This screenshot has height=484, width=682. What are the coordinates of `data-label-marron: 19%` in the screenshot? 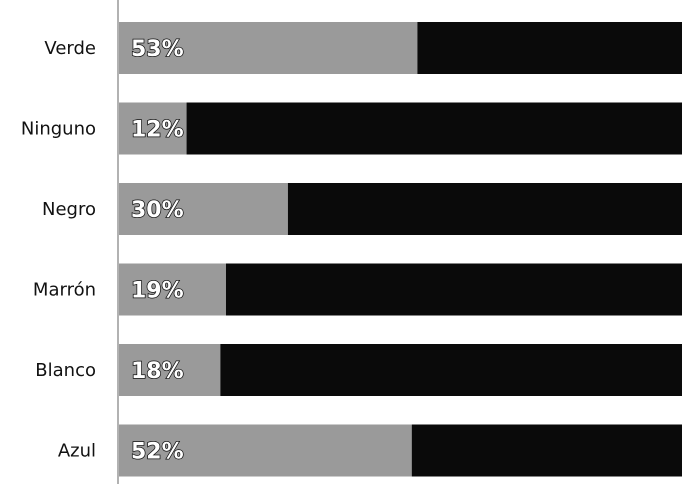 It's located at (157, 291).